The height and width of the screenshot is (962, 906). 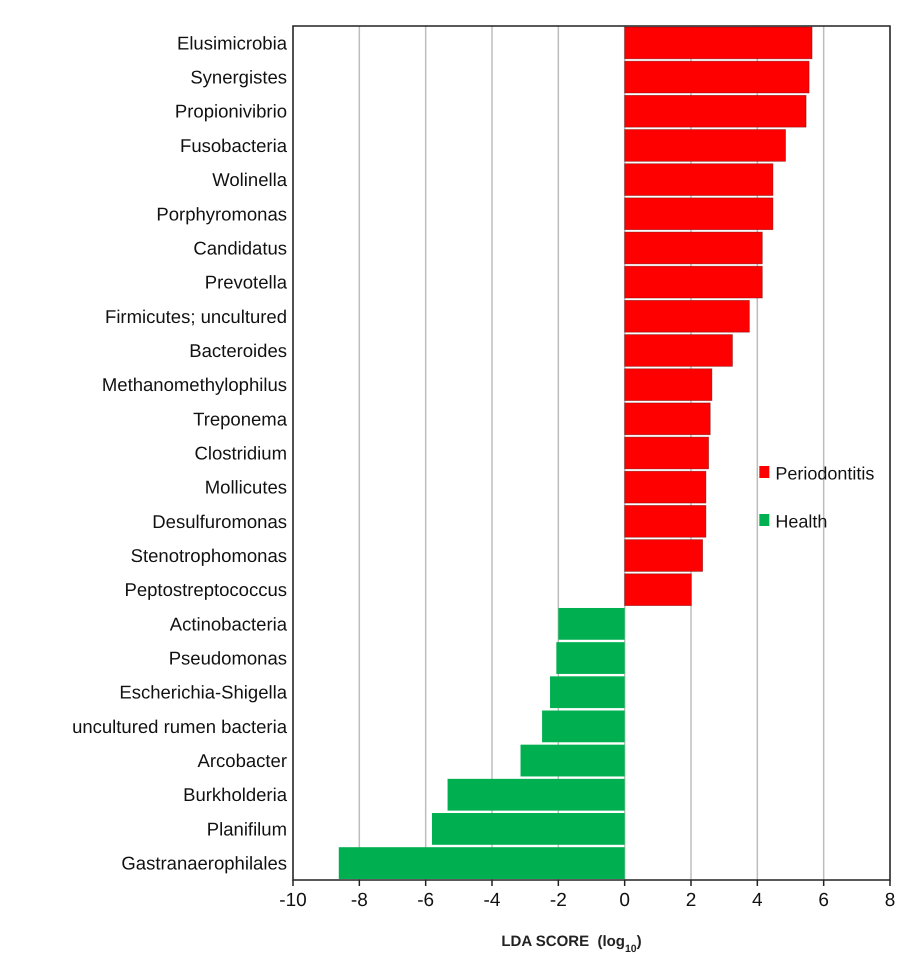 What do you see at coordinates (196, 316) in the screenshot?
I see `y-tick-label: Firmicutes; uncultured` at bounding box center [196, 316].